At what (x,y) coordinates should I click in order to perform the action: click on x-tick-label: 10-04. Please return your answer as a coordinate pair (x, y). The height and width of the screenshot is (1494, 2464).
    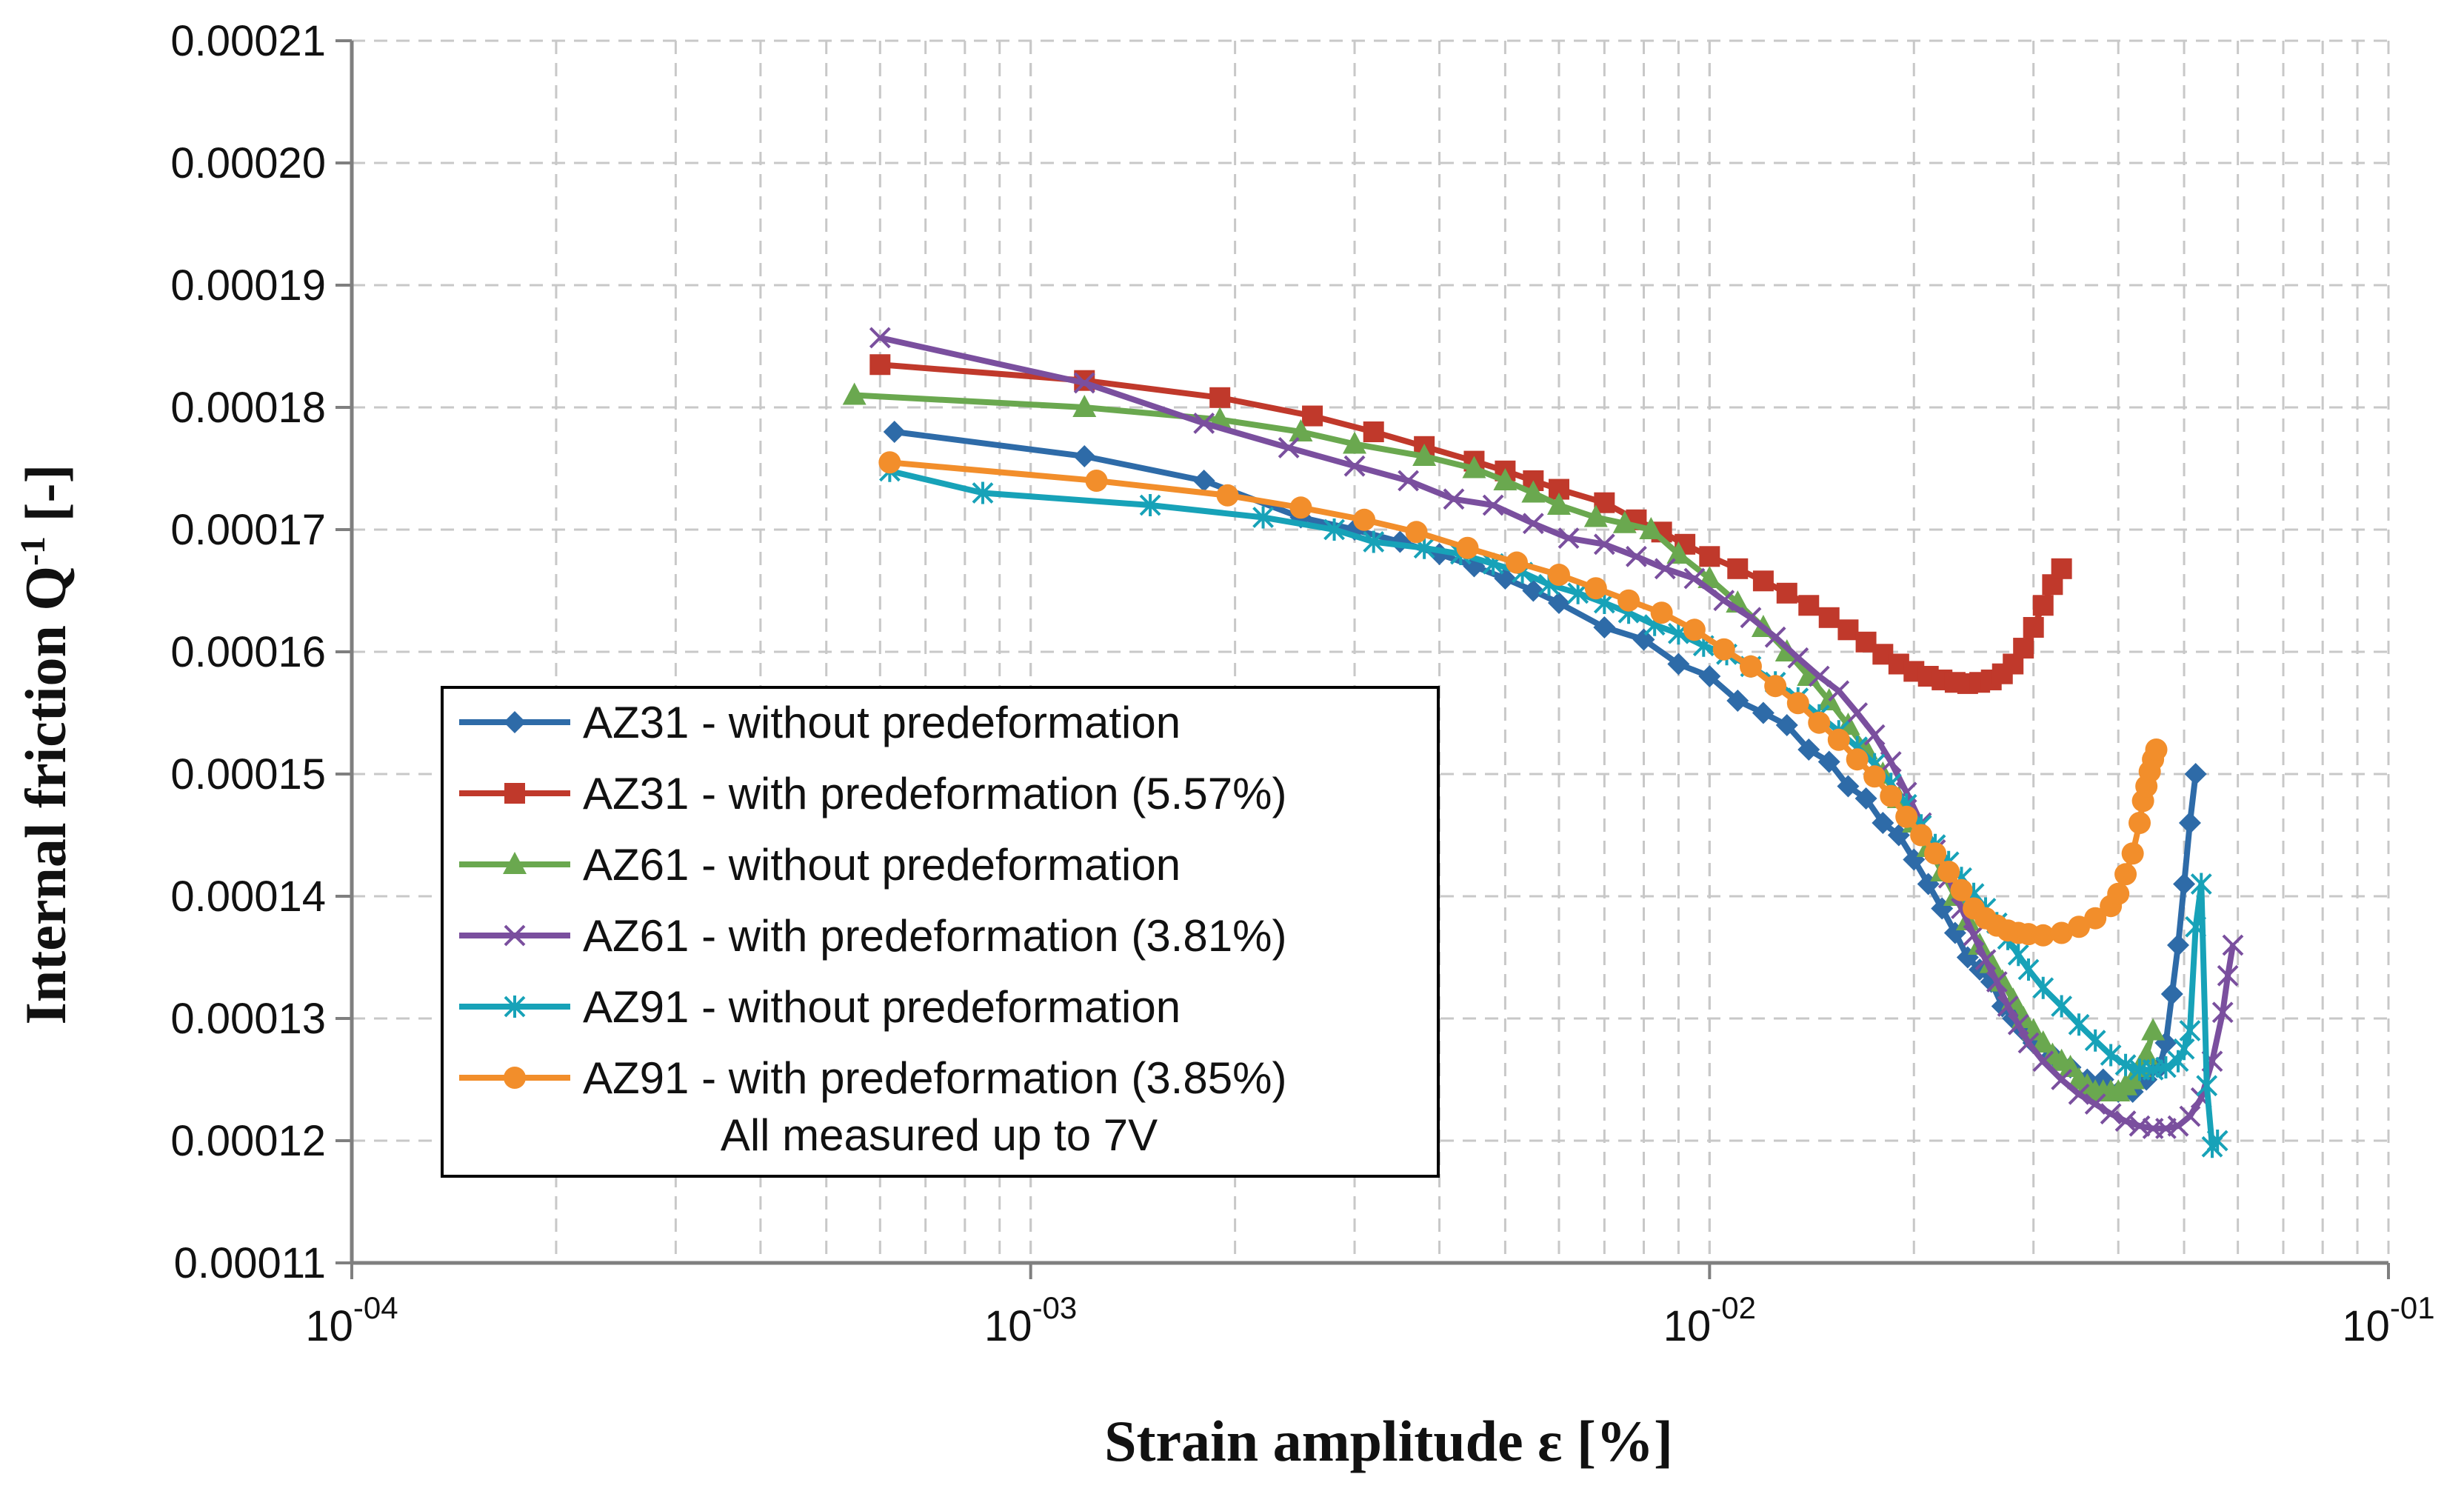
    Looking at the image, I should click on (351, 1320).